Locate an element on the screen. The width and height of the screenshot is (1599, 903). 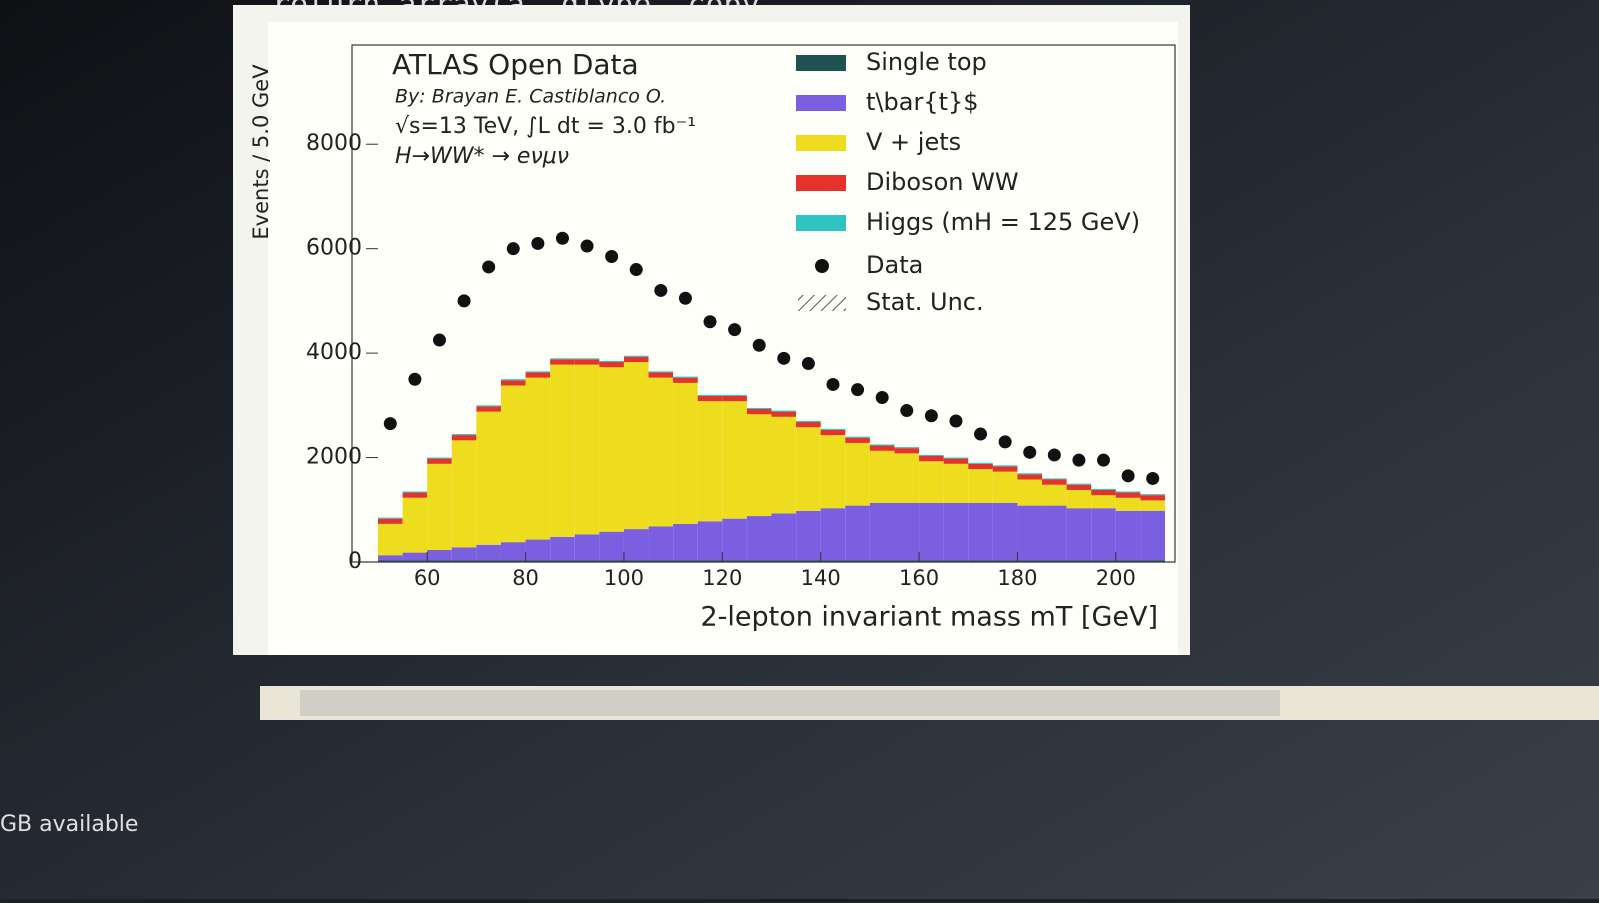
annotation: H→WW* → eνμν is located at coordinates (482, 156).